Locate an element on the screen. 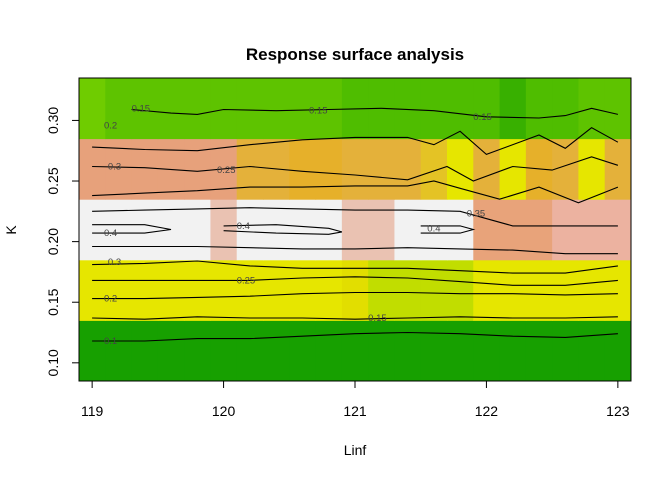  x-axis: 119 120 121 122 123 is located at coordinates (355, 399).